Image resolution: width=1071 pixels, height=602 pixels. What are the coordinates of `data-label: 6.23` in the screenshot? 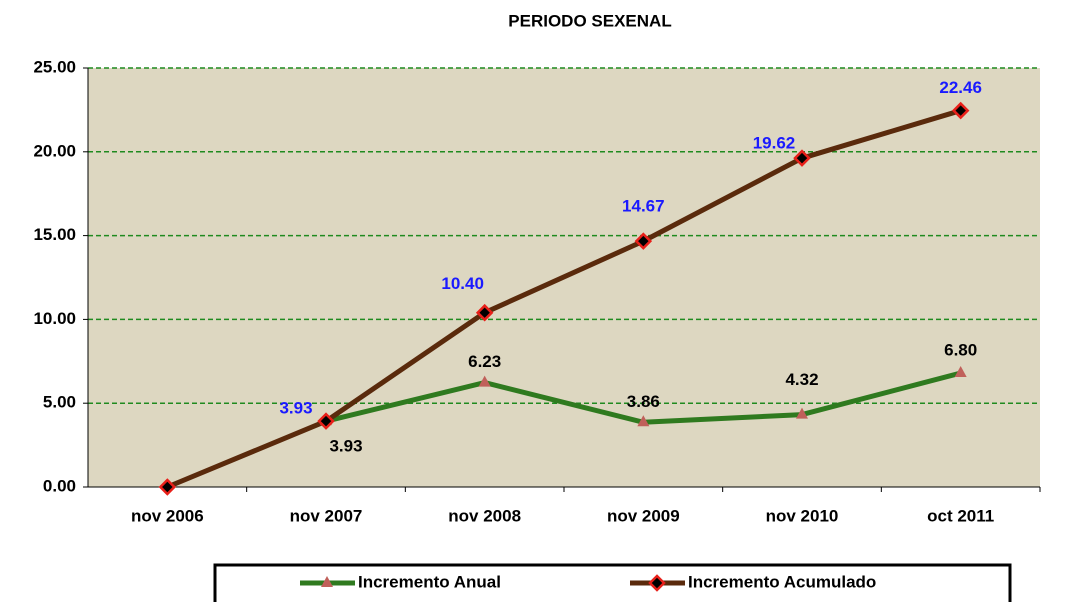 It's located at (484, 361).